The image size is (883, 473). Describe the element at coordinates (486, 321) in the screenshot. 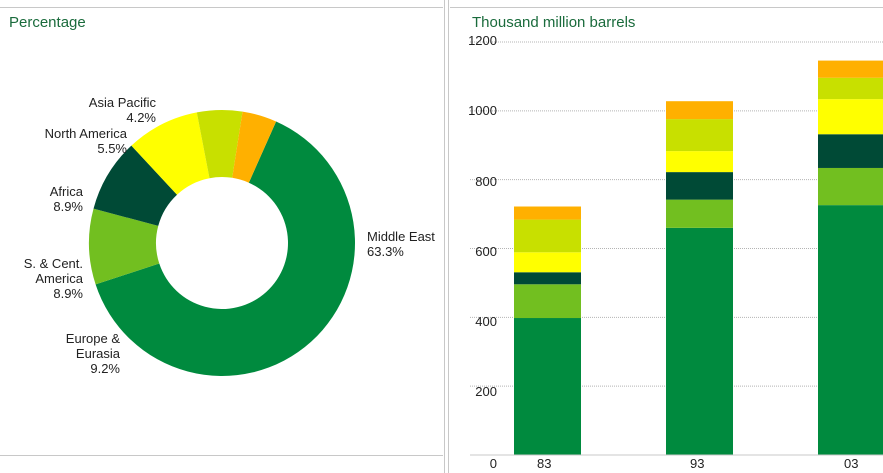

I see `y-tick-label: 400` at that location.